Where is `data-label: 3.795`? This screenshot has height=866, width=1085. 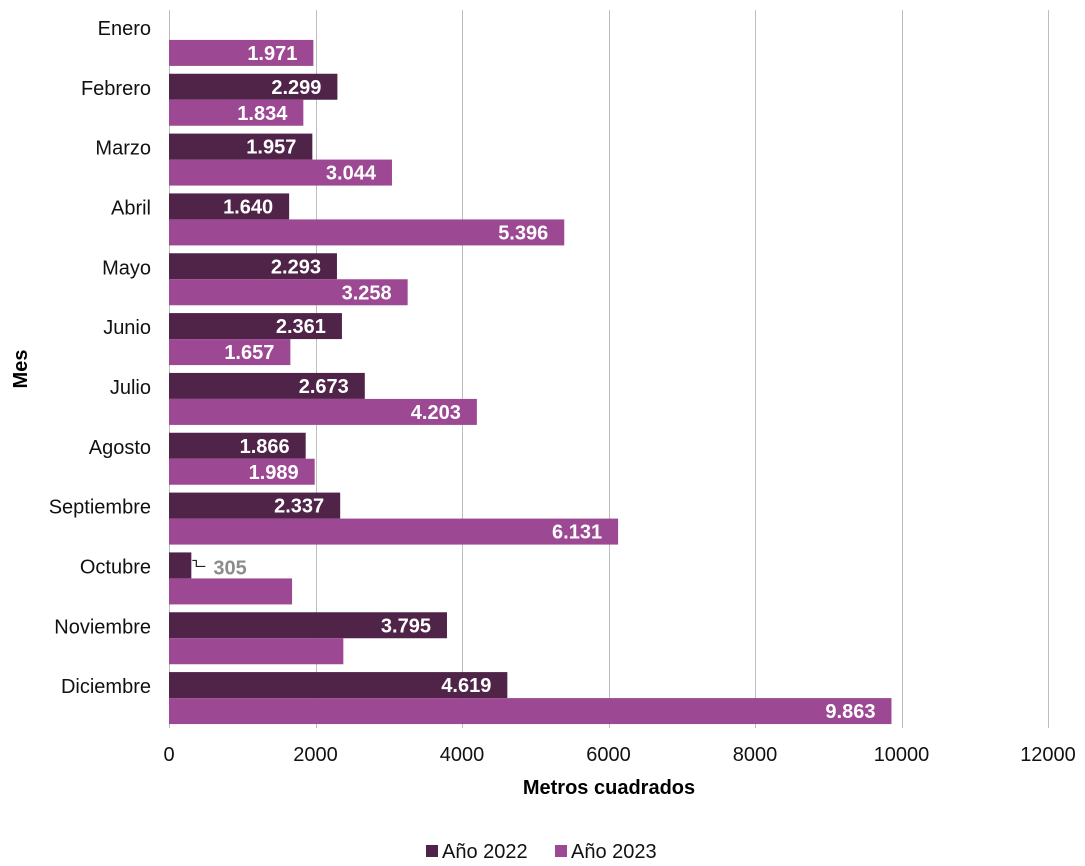 data-label: 3.795 is located at coordinates (406, 626).